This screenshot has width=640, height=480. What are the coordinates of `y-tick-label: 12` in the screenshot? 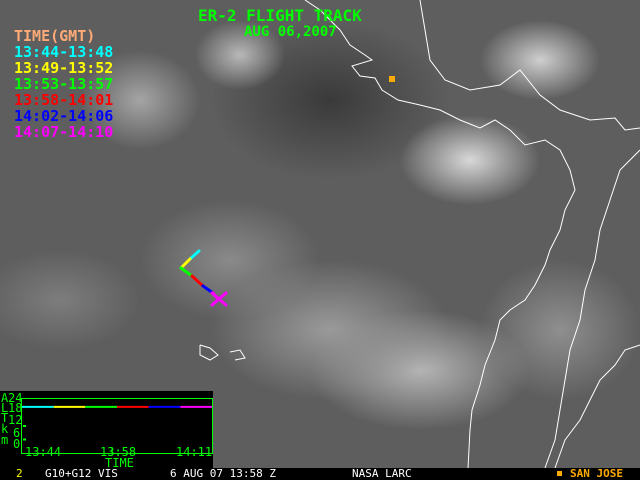 It's located at (15, 420).